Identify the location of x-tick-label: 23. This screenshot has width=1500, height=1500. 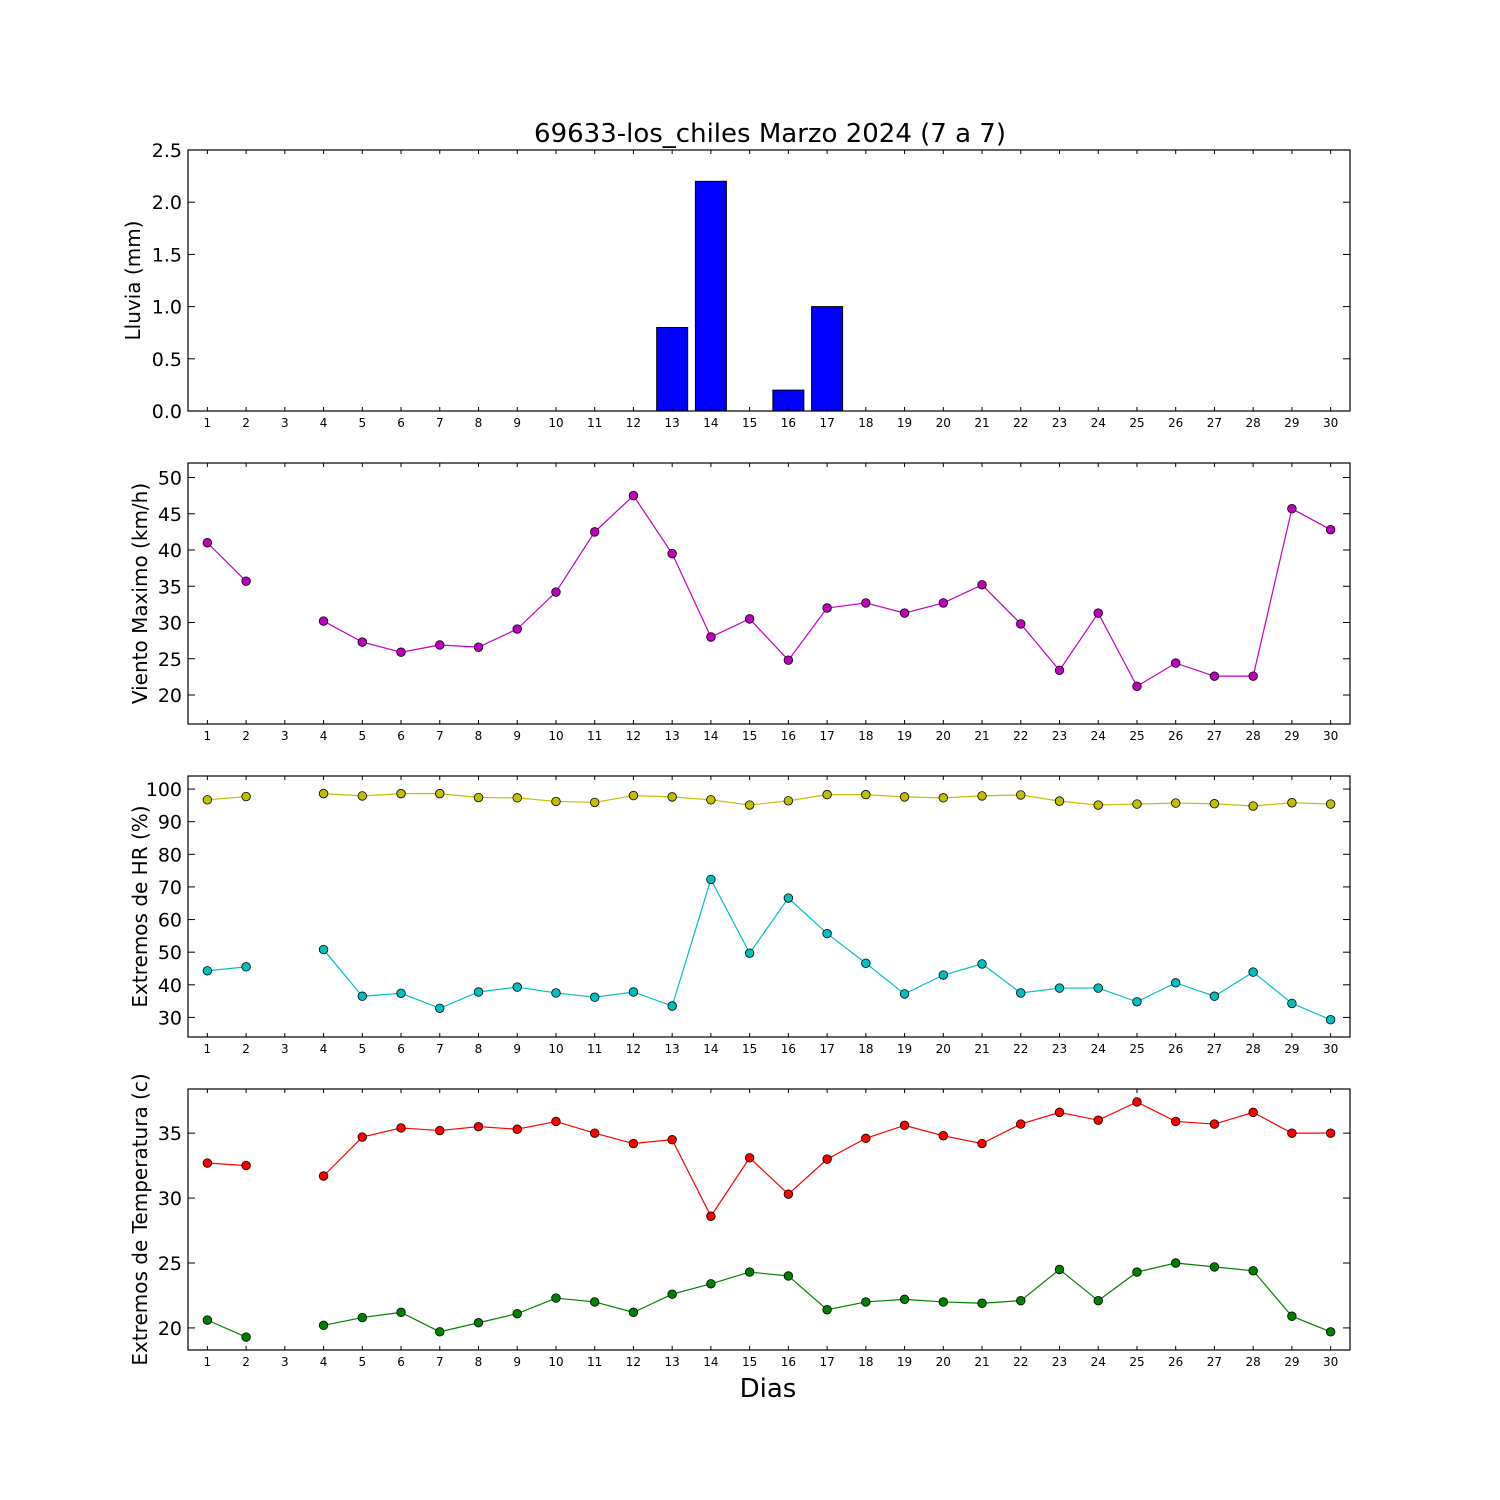
(1059, 736).